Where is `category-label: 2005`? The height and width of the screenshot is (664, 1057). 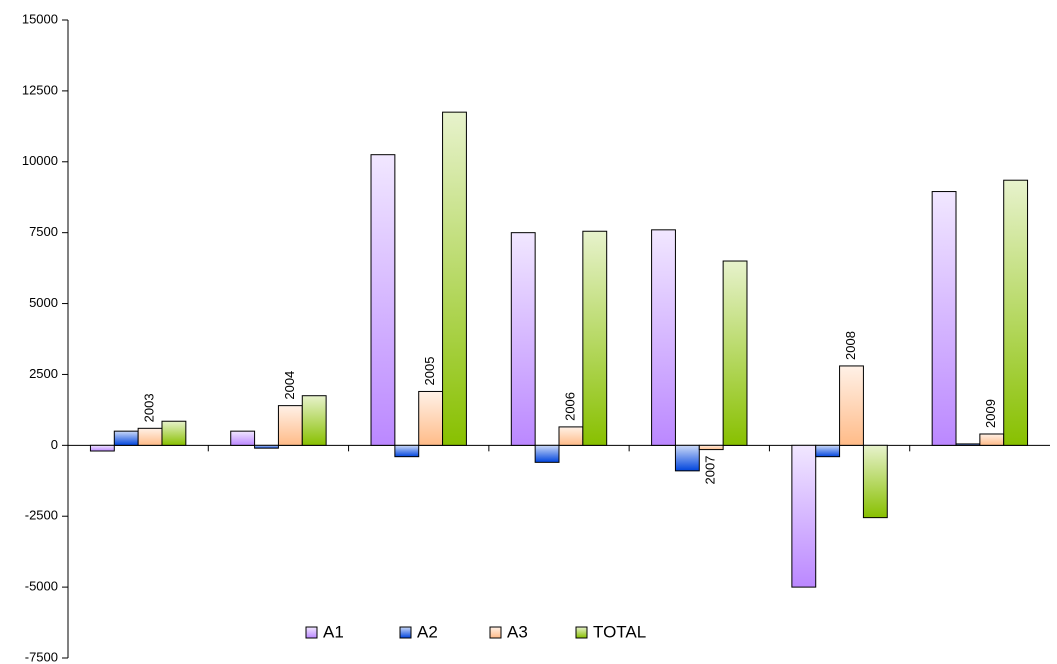
category-label: 2005 is located at coordinates (429, 371).